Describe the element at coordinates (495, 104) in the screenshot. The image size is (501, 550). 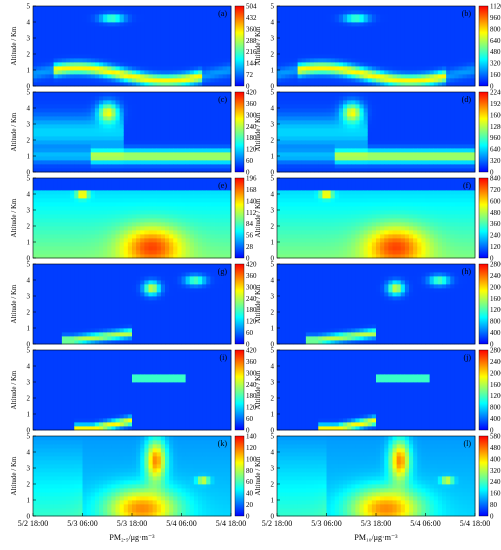
I see `colorbar-tick-label: 1920` at that location.